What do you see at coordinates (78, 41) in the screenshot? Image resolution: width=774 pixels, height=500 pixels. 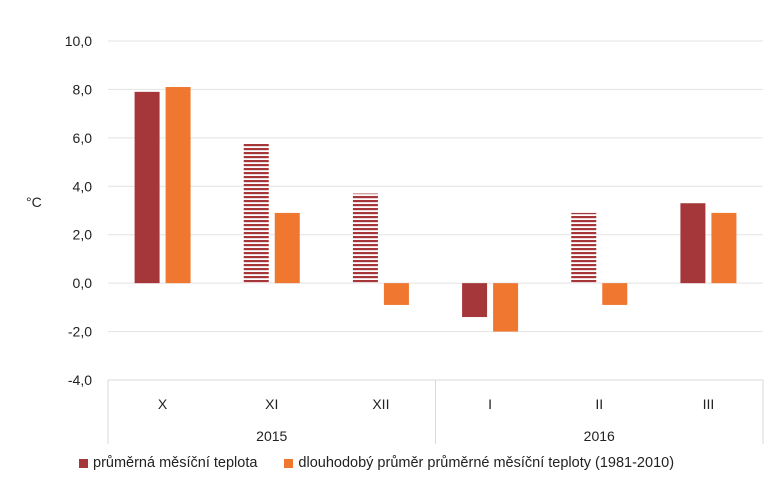 I see `y-tick-label: 10,0` at bounding box center [78, 41].